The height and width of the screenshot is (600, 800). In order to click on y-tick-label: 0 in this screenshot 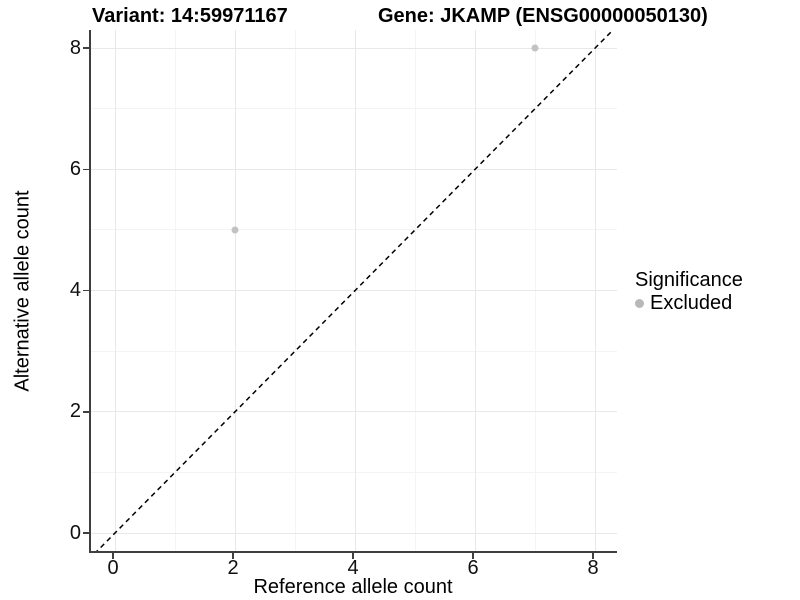, I will do `click(75, 532)`.